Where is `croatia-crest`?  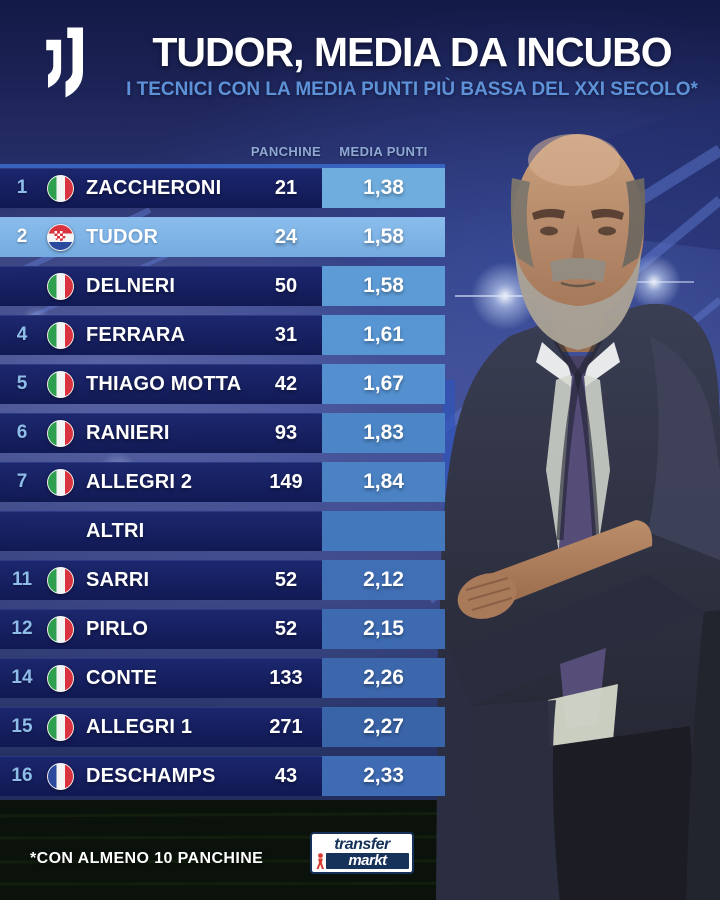
croatia-crest is located at coordinates (60, 235).